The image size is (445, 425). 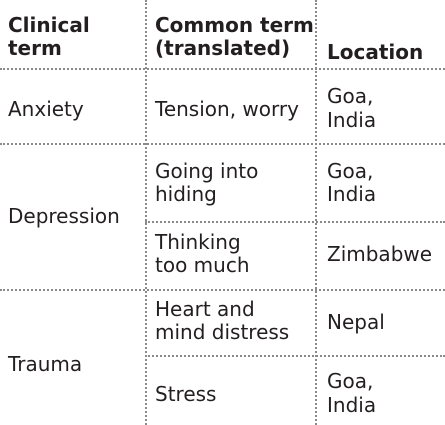 I want to click on clinical-term-trauma: Trauma, so click(x=45, y=364).